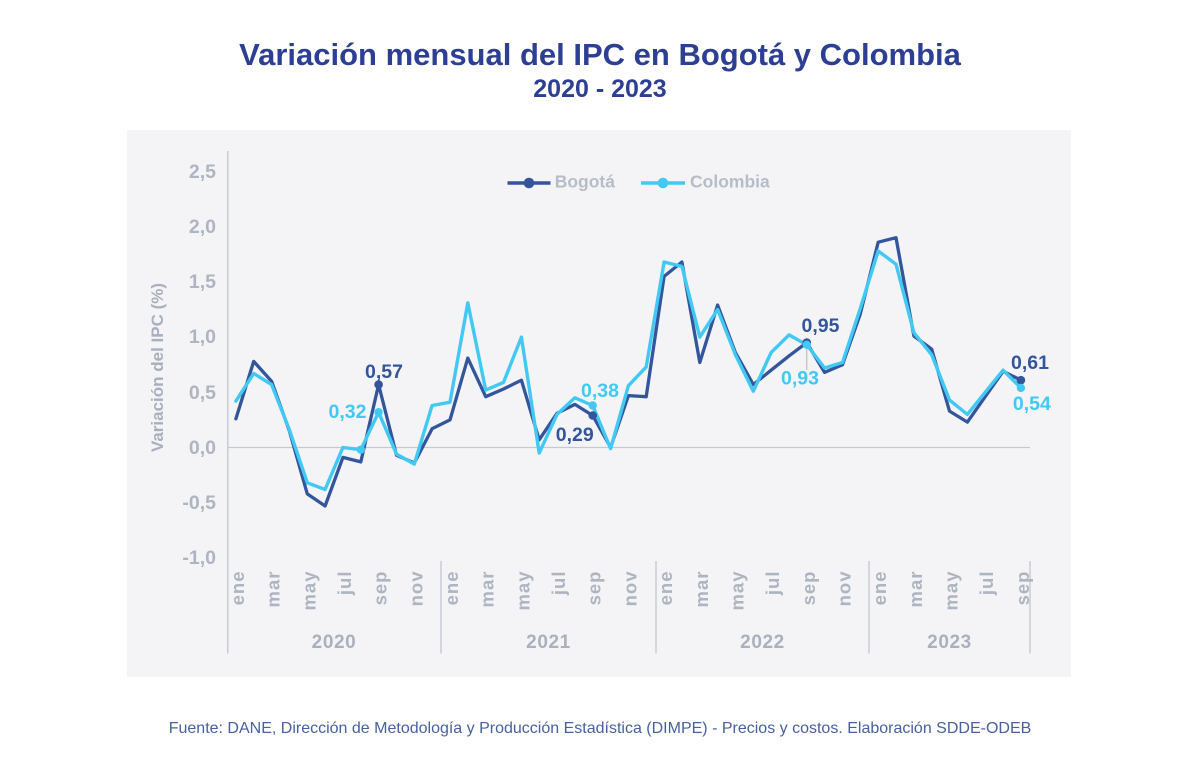 The height and width of the screenshot is (769, 1200). Describe the element at coordinates (762, 642) in the screenshot. I see `svg-text: 2022` at that location.